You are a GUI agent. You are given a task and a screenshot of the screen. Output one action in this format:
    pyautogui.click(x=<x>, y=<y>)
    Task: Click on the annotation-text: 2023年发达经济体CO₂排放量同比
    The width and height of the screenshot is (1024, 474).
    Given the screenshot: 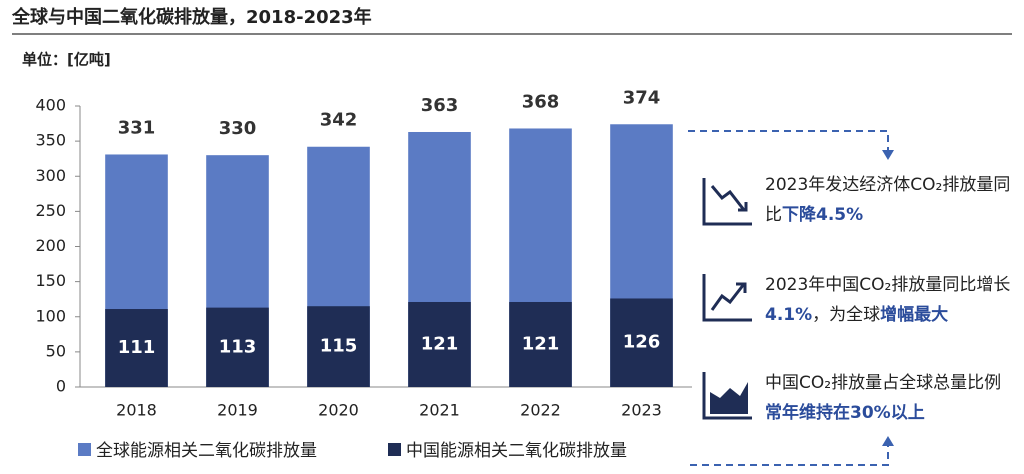 What is the action you would take?
    pyautogui.click(x=888, y=200)
    